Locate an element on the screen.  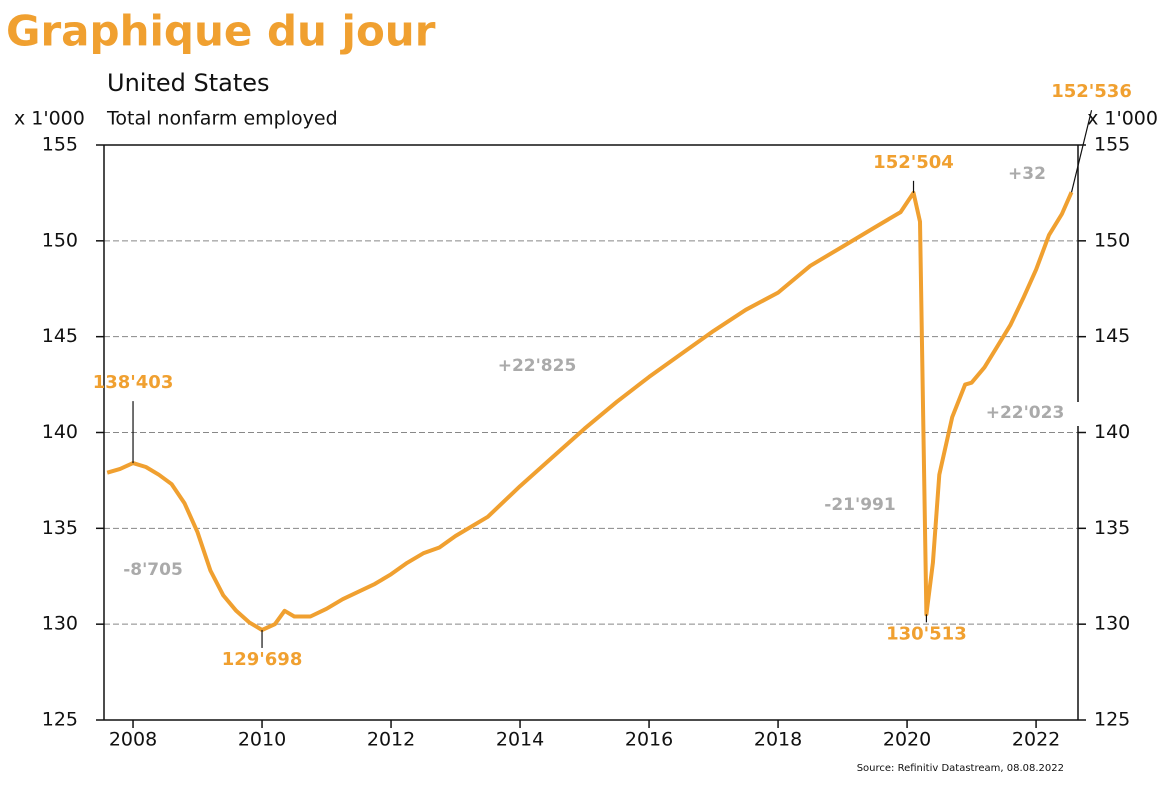
change-label: +32 is located at coordinates (1027, 174).